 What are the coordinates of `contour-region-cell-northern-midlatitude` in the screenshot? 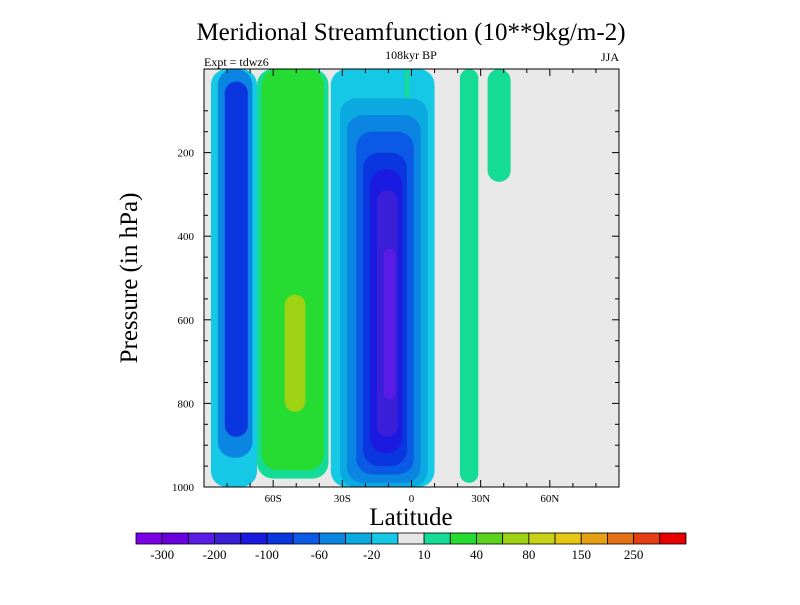 It's located at (499, 125).